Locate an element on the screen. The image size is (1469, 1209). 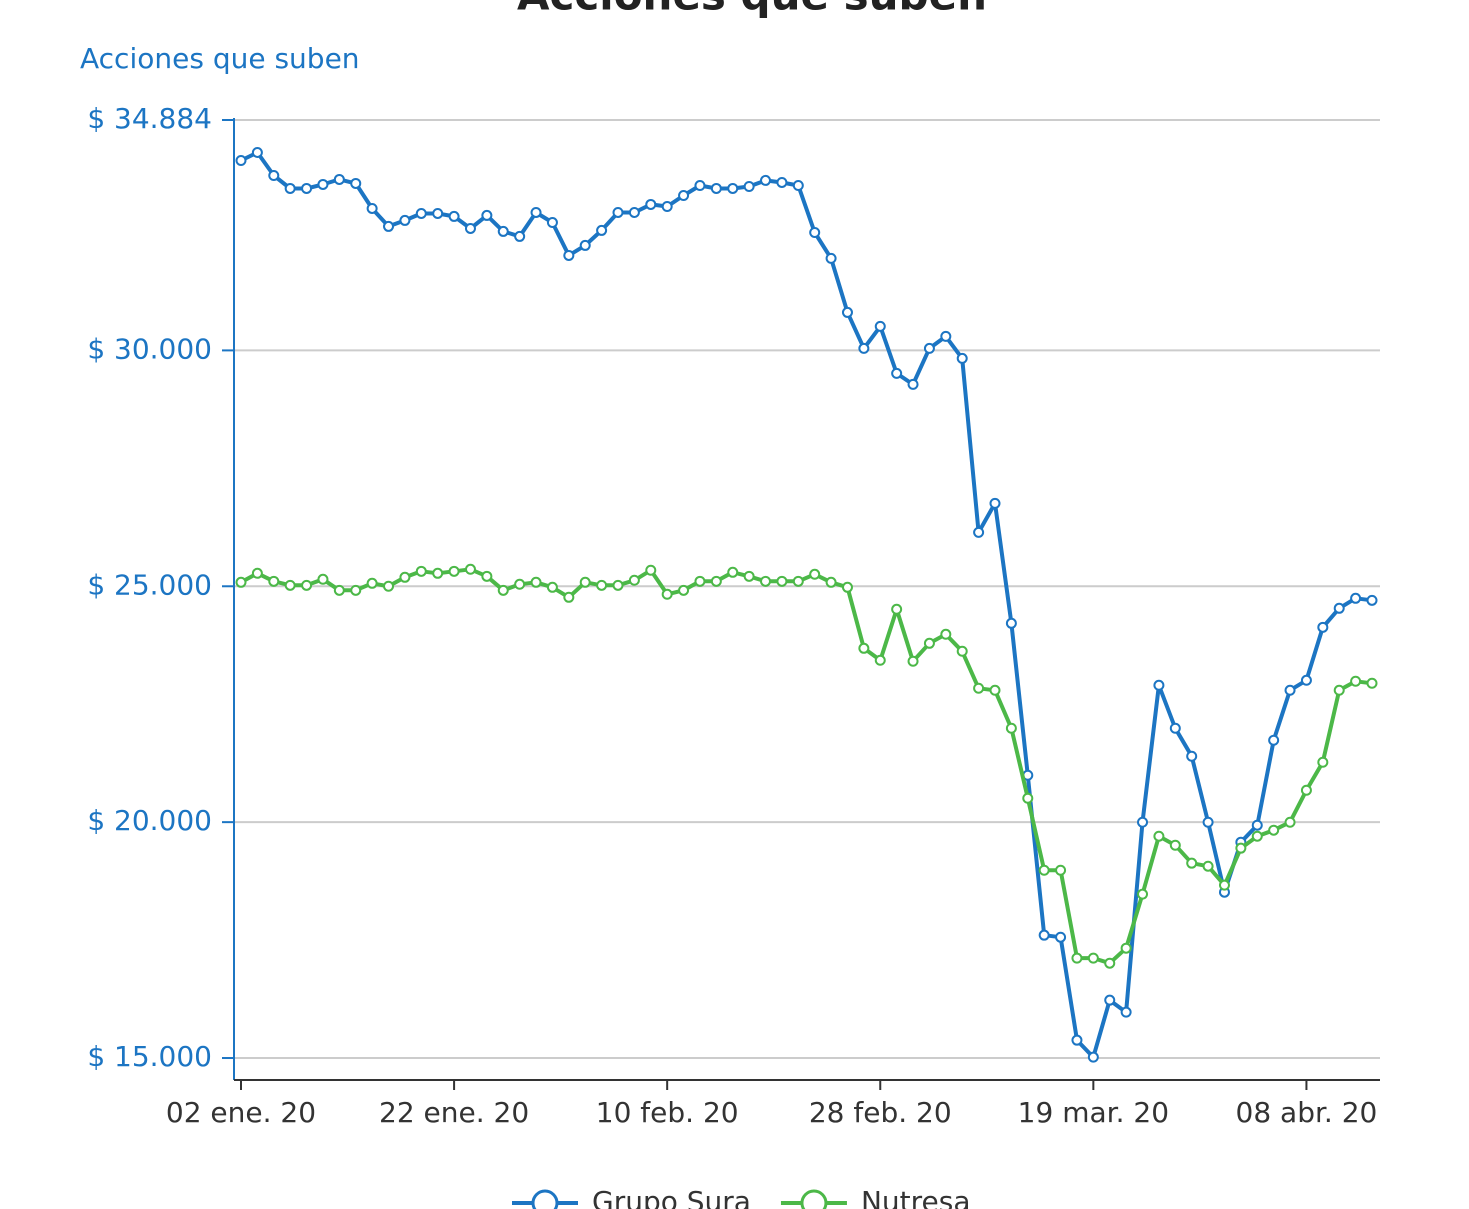
x-tick-label: 02 ene. 20 is located at coordinates (241, 1112).